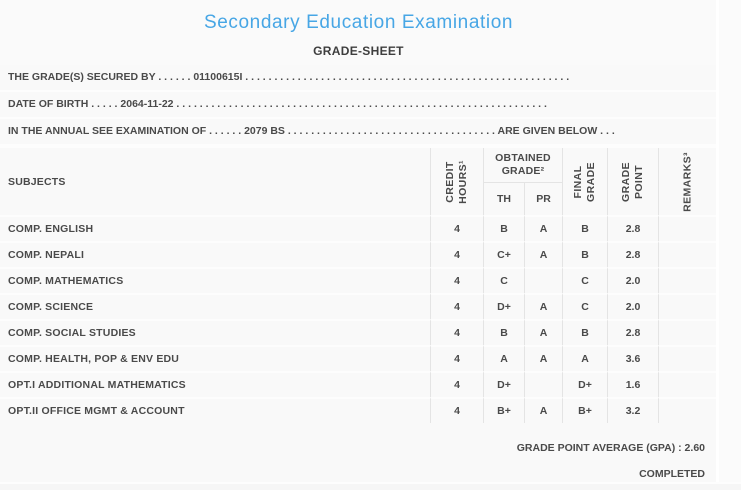 Image resolution: width=741 pixels, height=490 pixels. Describe the element at coordinates (584, 358) in the screenshot. I see `final-grade-cell: A` at that location.